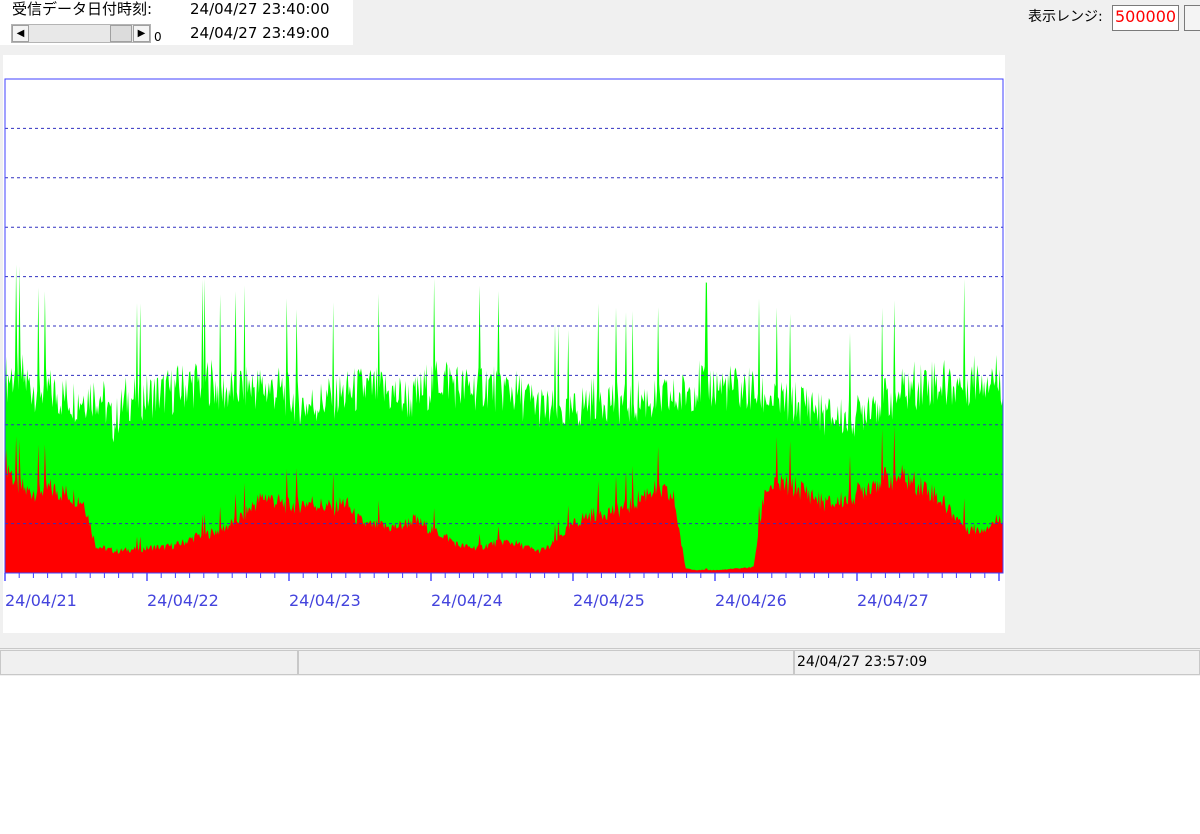 This screenshot has width=1200, height=834. What do you see at coordinates (1192, 18) in the screenshot?
I see `display-range-button` at bounding box center [1192, 18].